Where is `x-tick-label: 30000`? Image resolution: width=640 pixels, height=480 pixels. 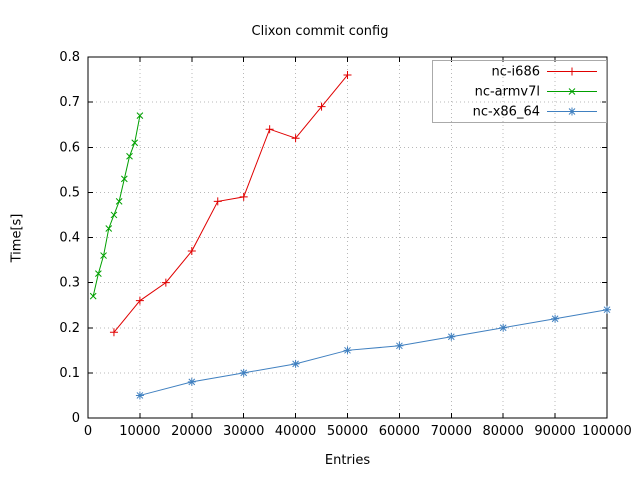
x-tick-label: 30000 is located at coordinates (243, 431).